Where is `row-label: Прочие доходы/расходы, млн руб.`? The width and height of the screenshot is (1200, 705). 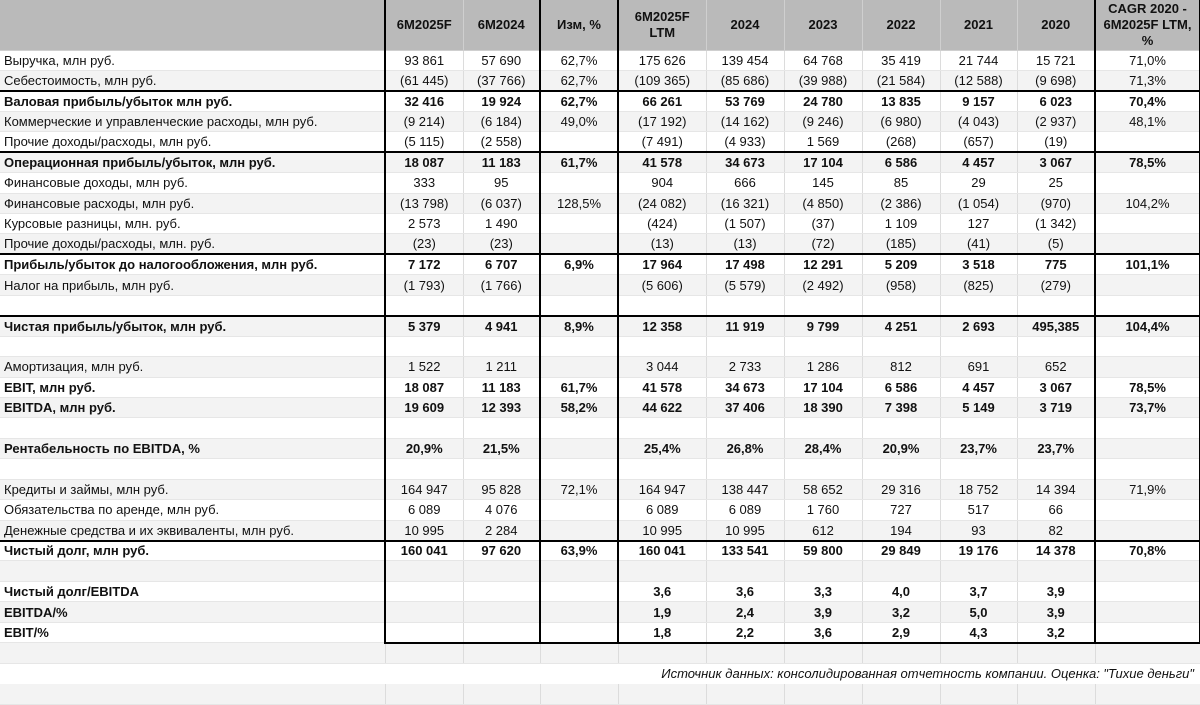
row-label: Прочие доходы/расходы, млн руб. is located at coordinates (193, 142).